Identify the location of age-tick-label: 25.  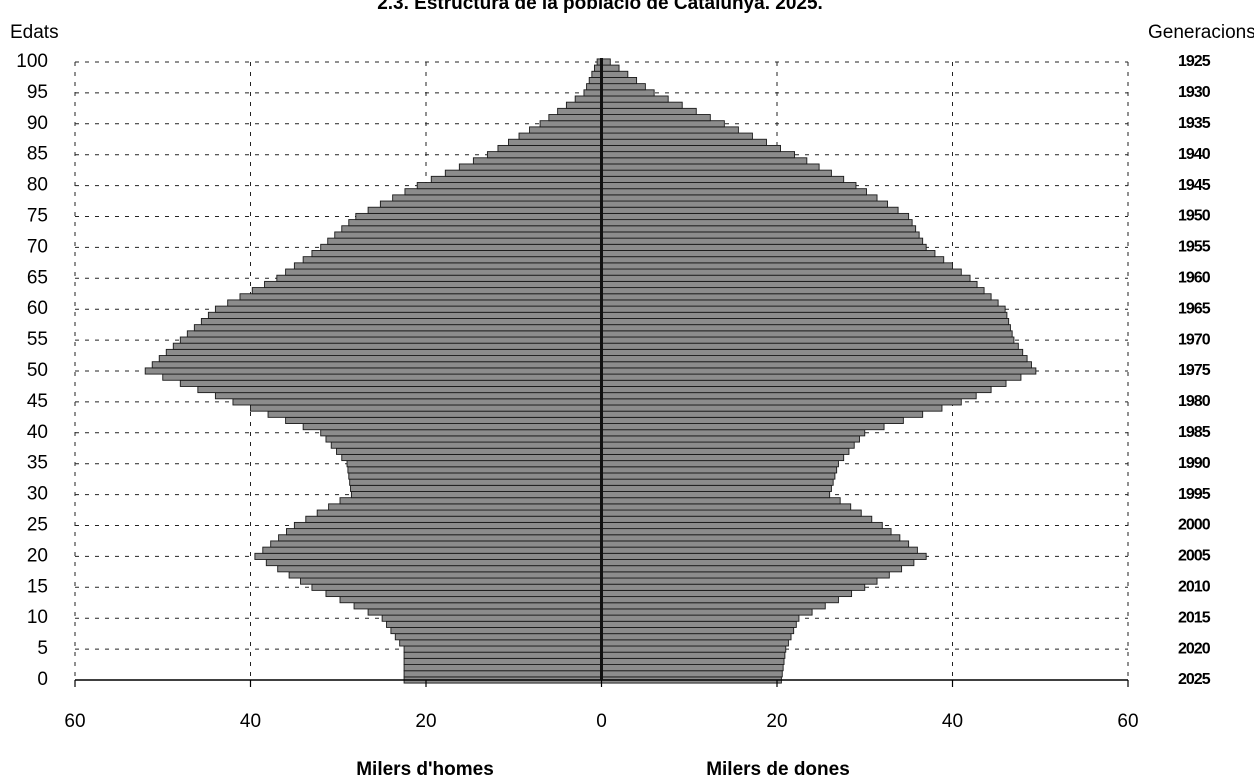
(37, 525).